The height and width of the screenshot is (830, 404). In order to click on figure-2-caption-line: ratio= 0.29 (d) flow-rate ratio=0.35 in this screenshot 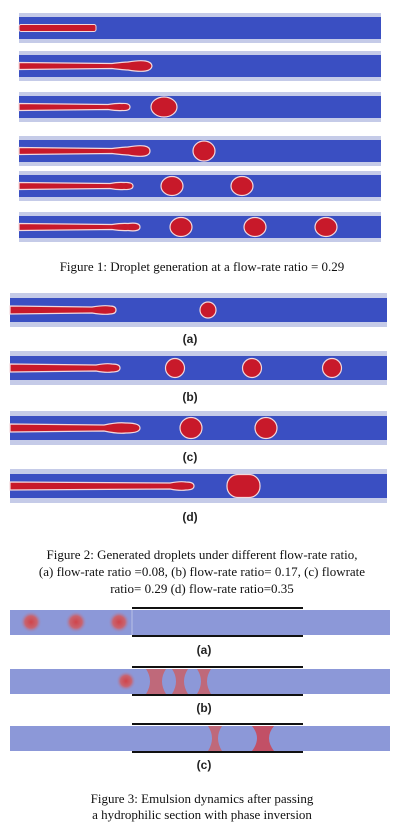, I will do `click(202, 588)`.